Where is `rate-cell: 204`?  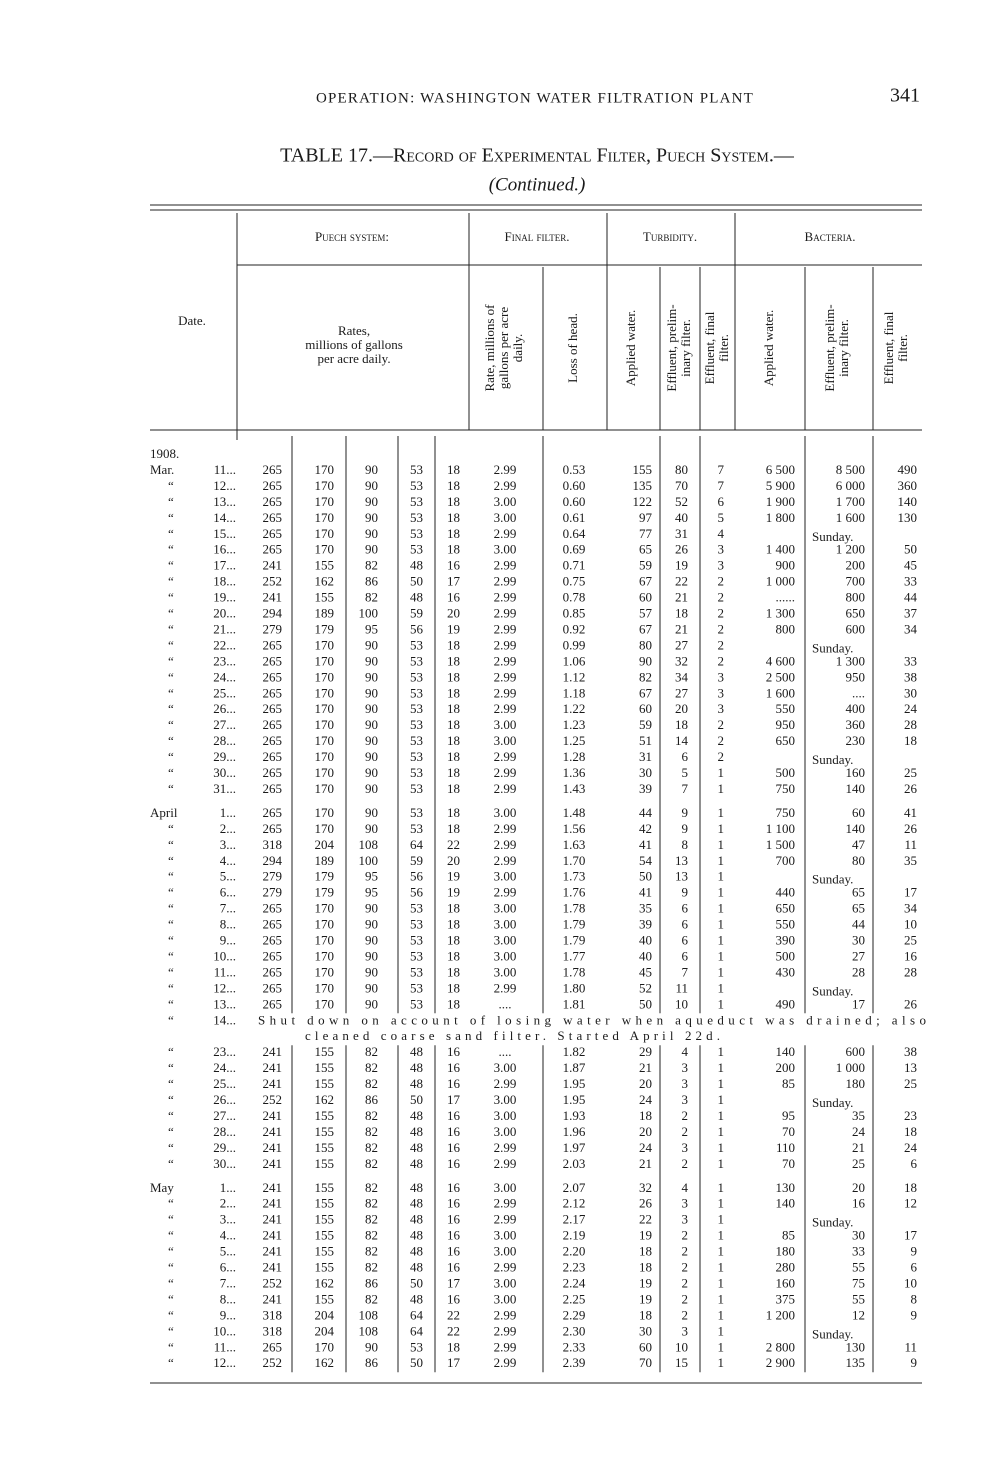
rate-cell: 204 is located at coordinates (325, 1314).